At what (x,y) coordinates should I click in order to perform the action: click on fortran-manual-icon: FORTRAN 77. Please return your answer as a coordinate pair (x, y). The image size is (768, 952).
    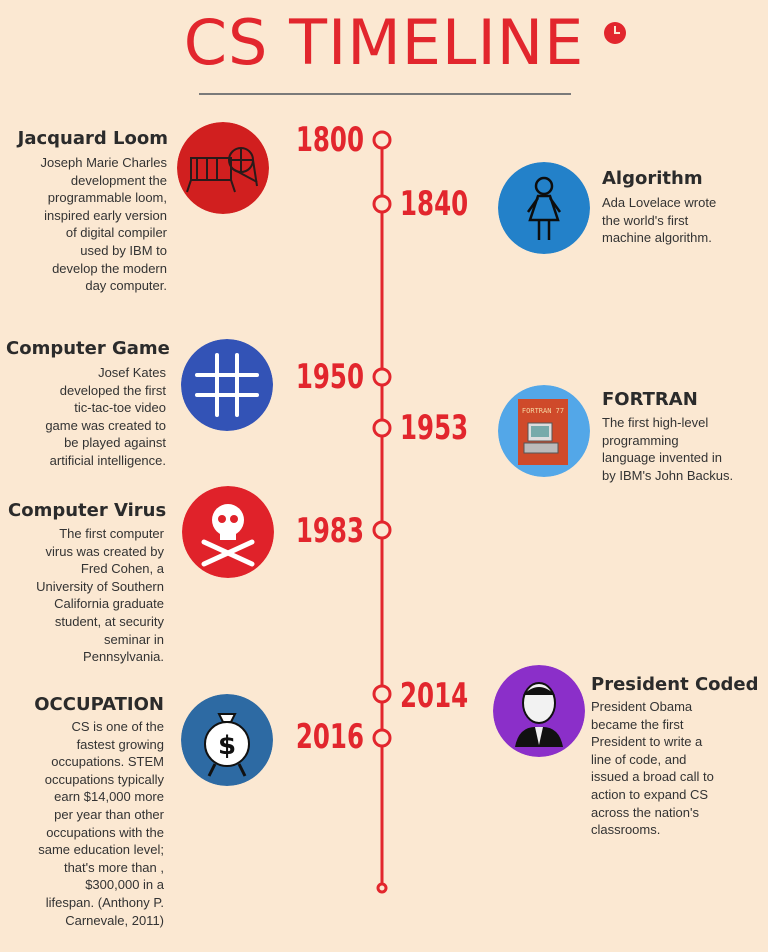
    Looking at the image, I should click on (544, 431).